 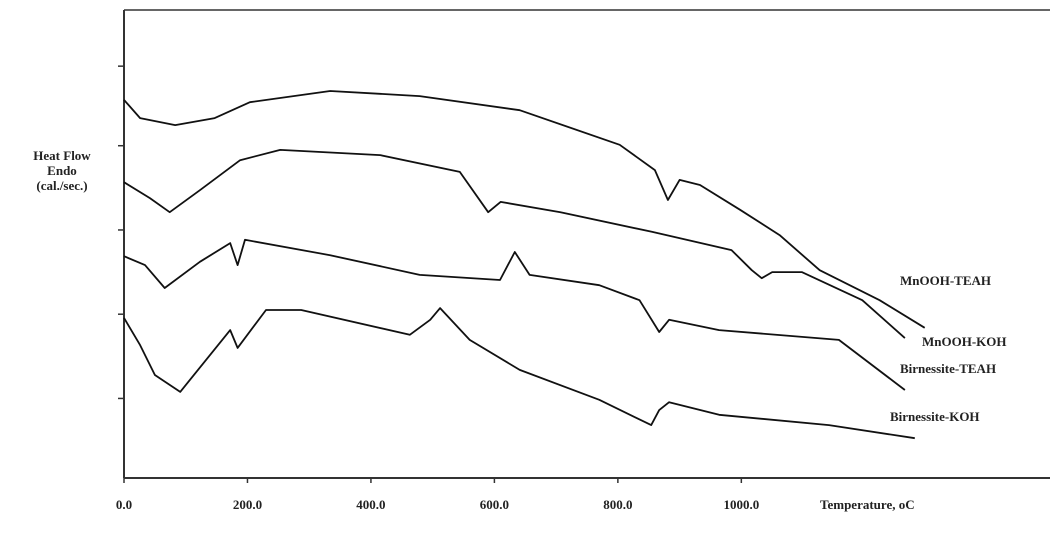 What do you see at coordinates (61, 185) in the screenshot?
I see `y-axis-label: (cal./sec.)` at bounding box center [61, 185].